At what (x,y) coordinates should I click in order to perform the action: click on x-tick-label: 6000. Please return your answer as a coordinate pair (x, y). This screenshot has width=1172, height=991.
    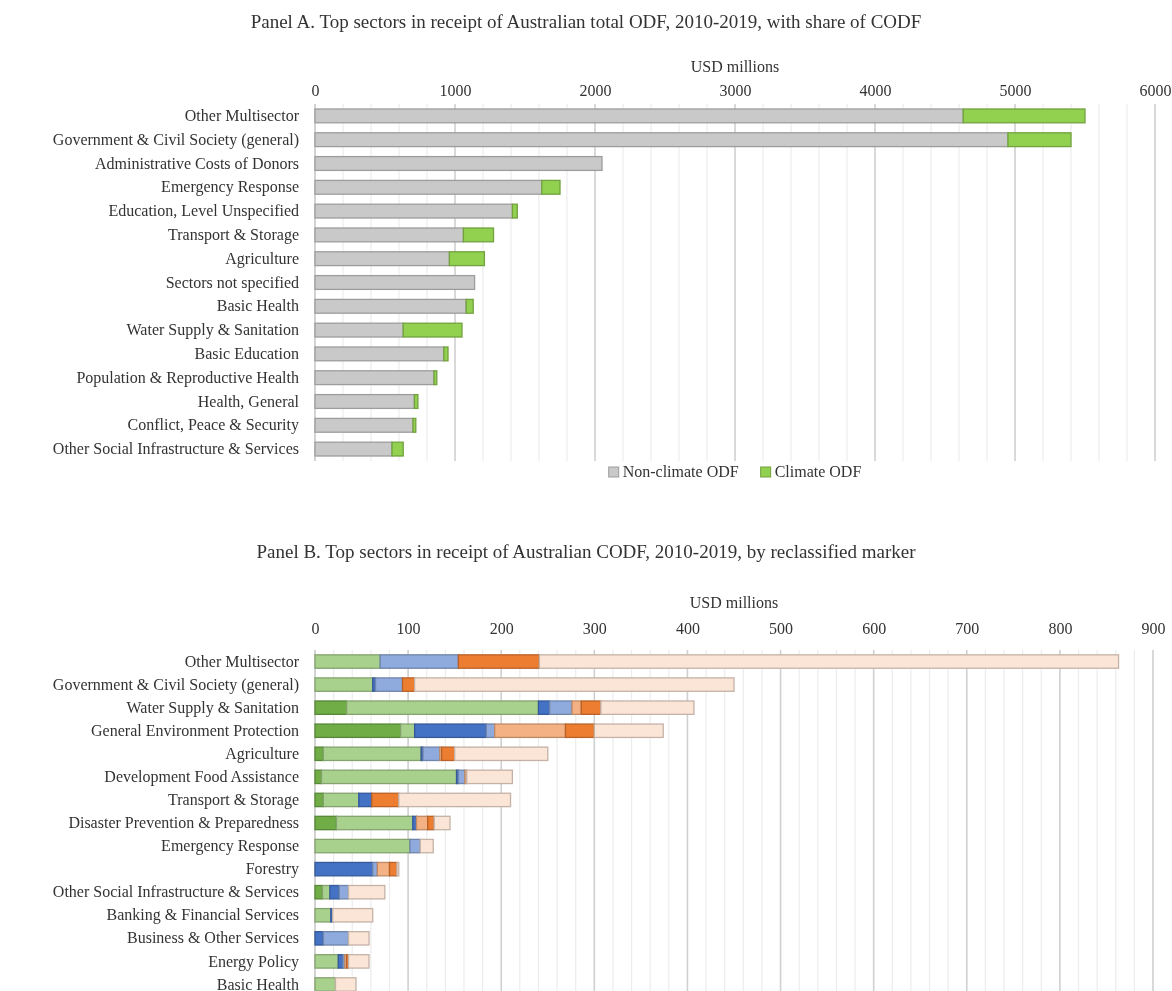
    Looking at the image, I should click on (1155, 90).